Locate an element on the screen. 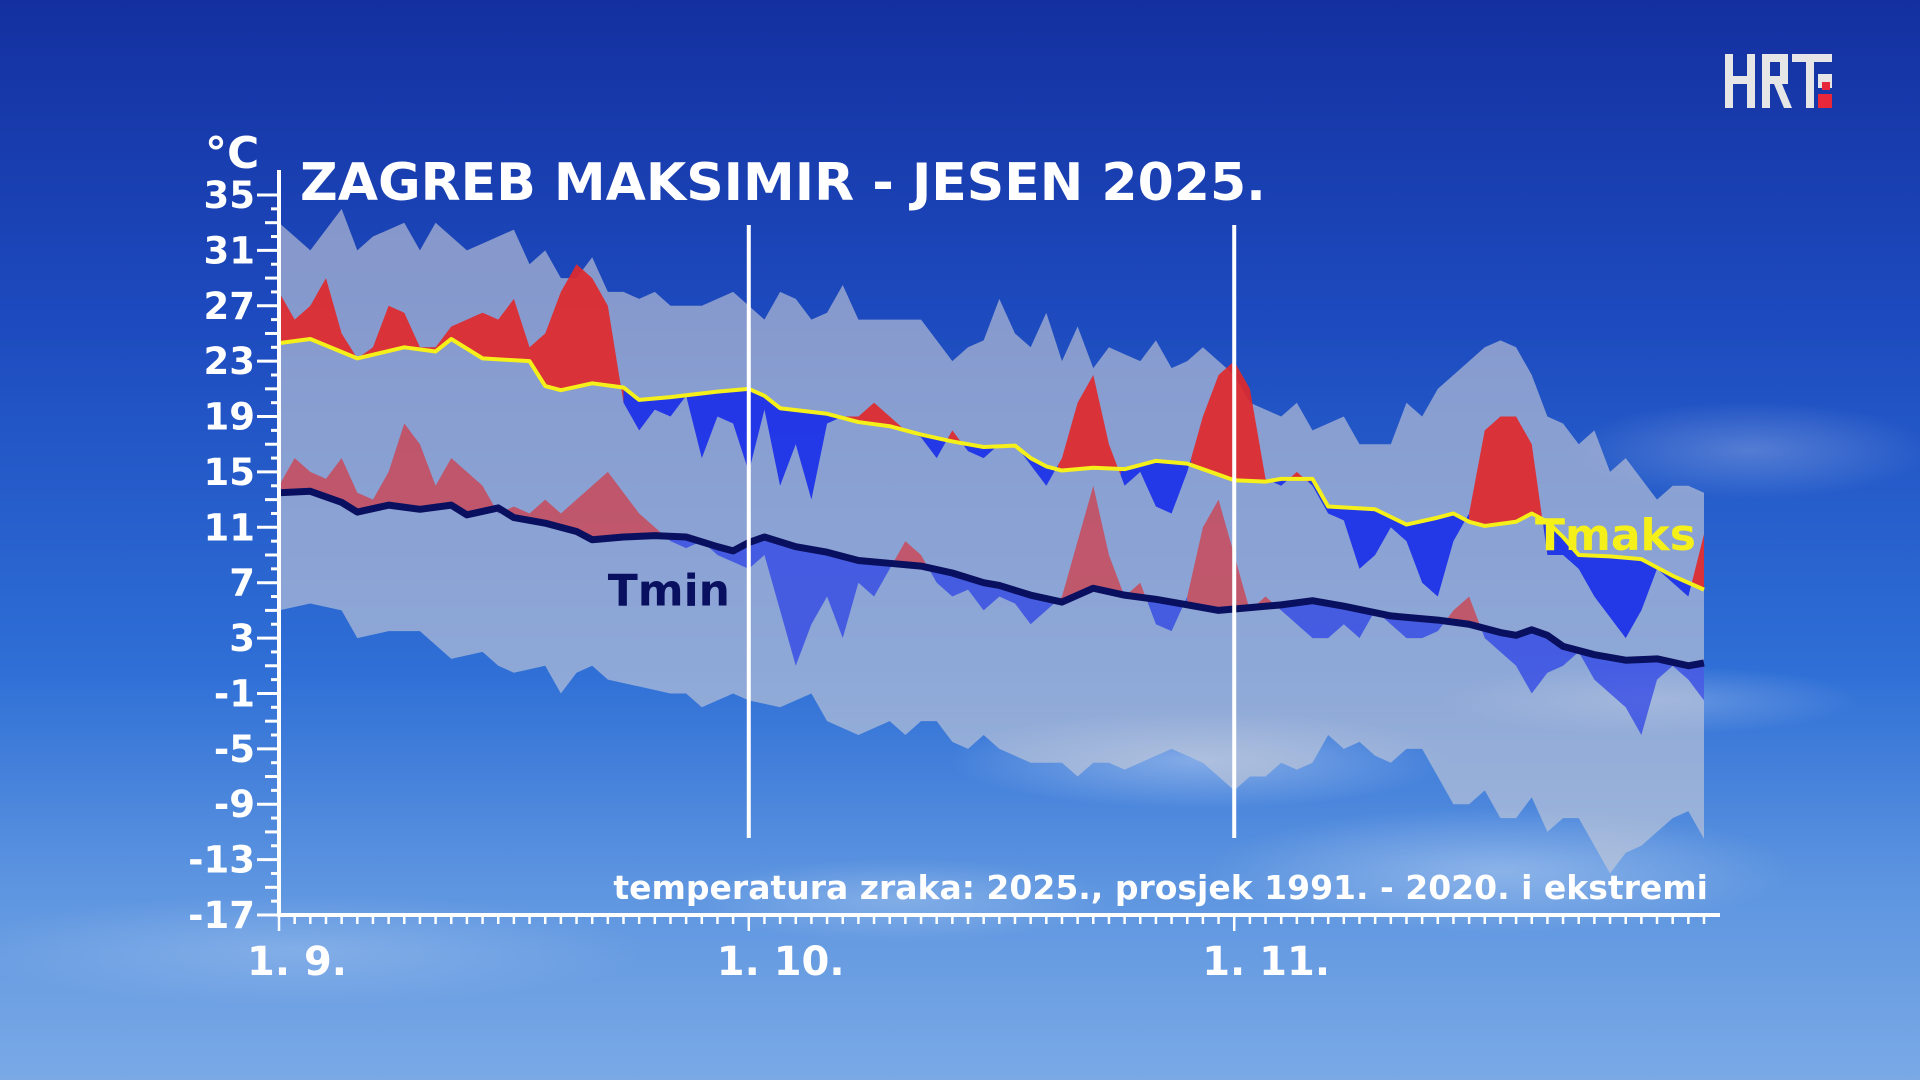 Image resolution: width=1920 pixels, height=1080 pixels. y-tick-label: -1 is located at coordinates (234, 693).